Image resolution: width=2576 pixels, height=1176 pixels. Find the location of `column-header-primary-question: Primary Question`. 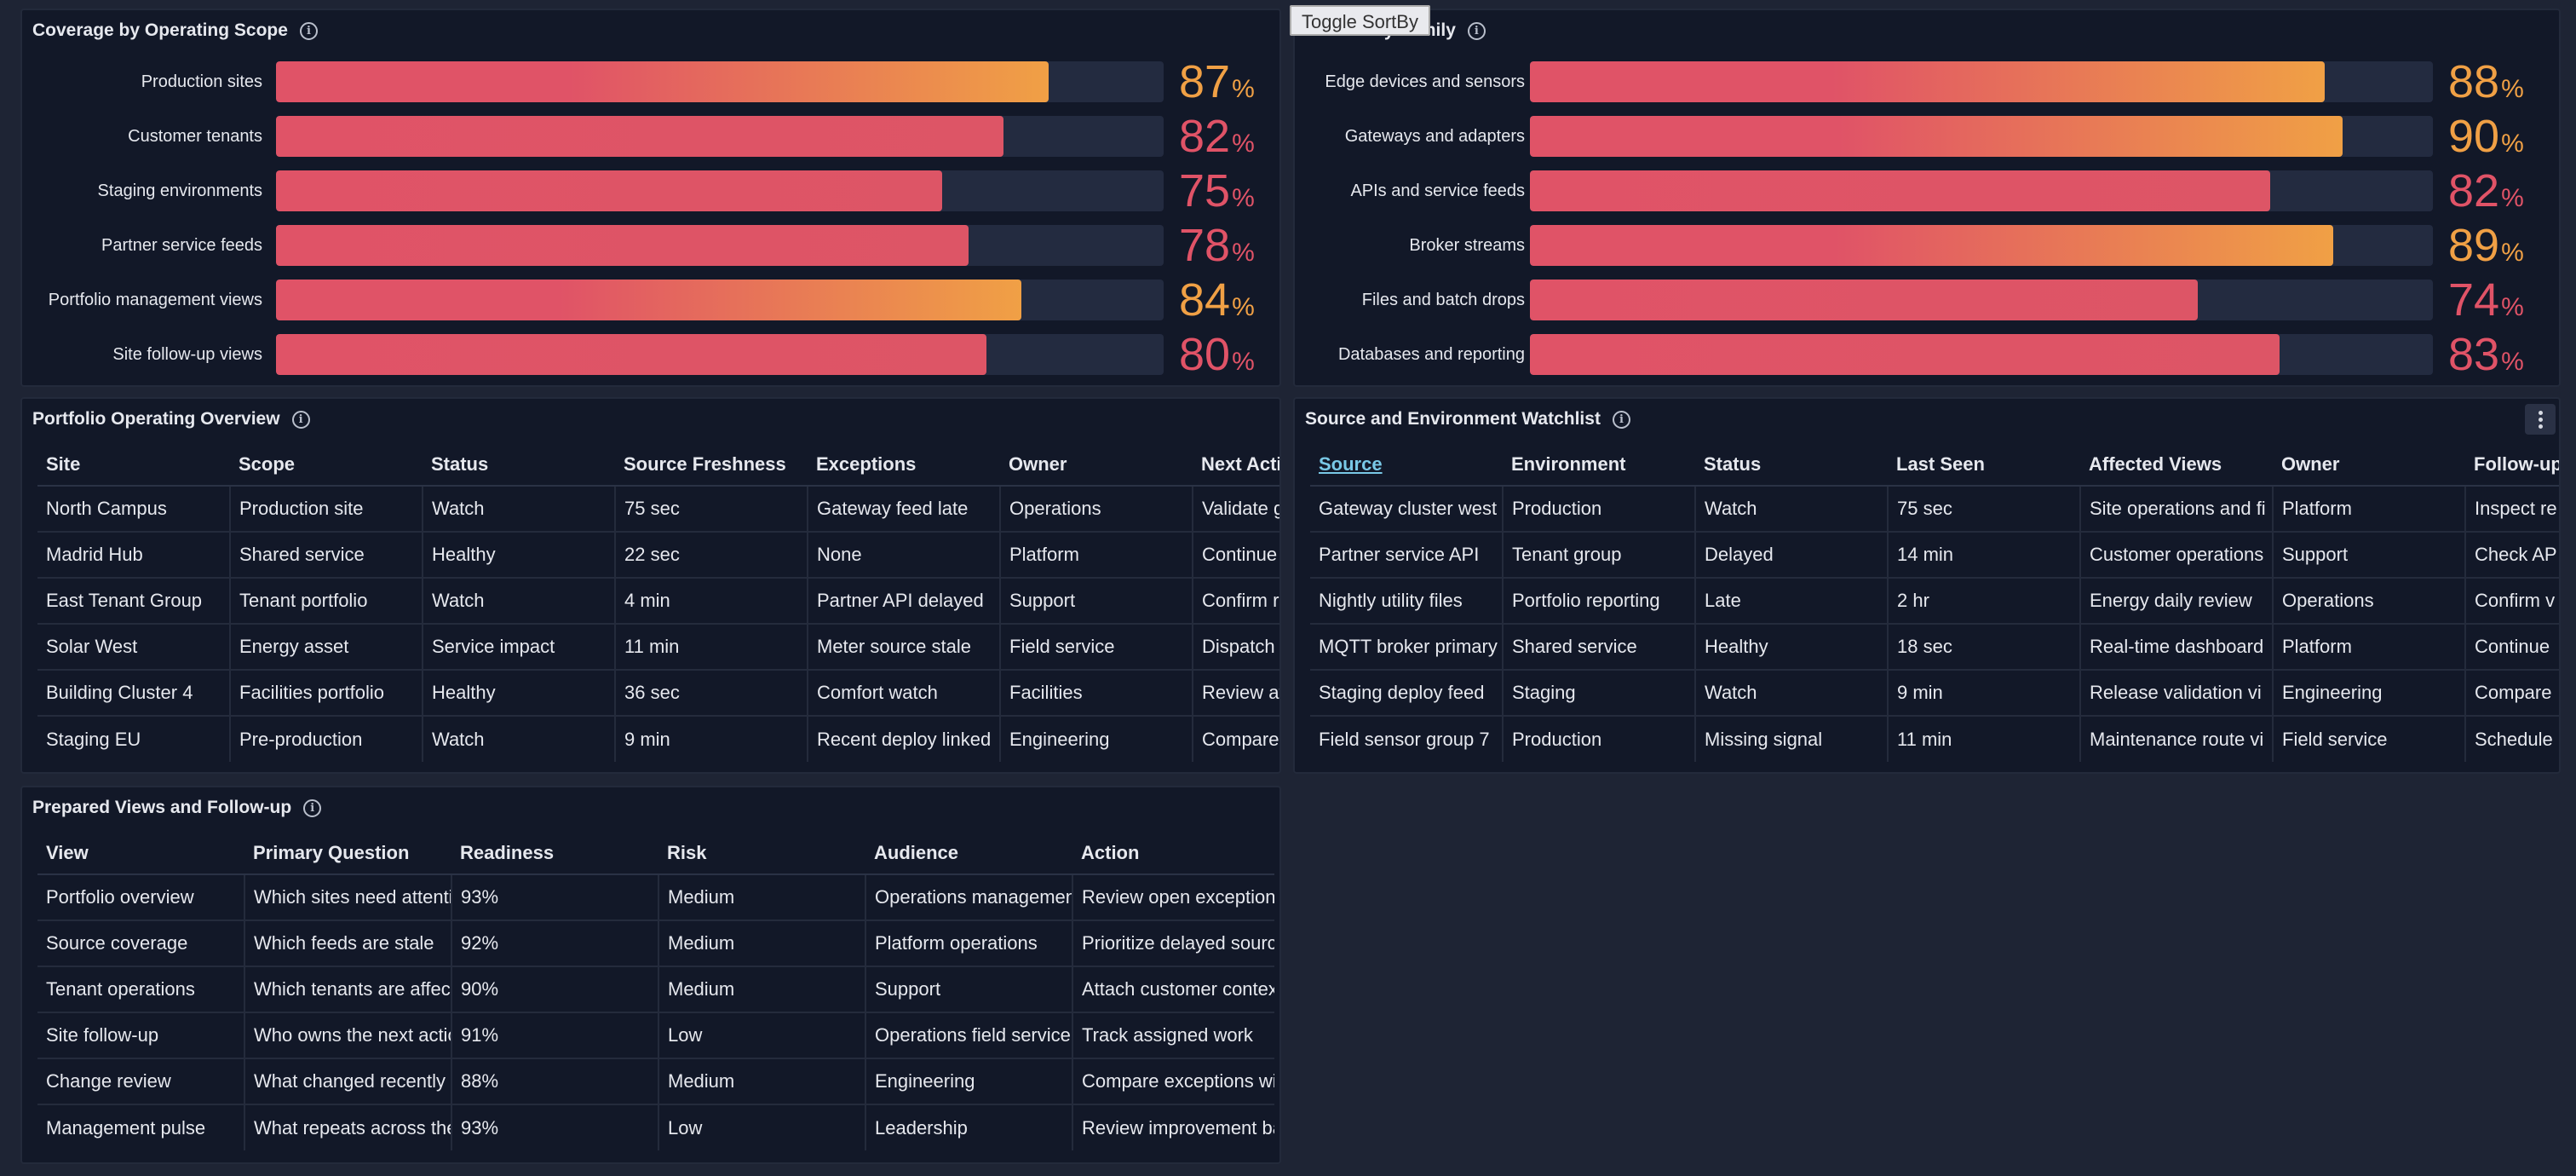

column-header-primary-question: Primary Question is located at coordinates (348, 853).